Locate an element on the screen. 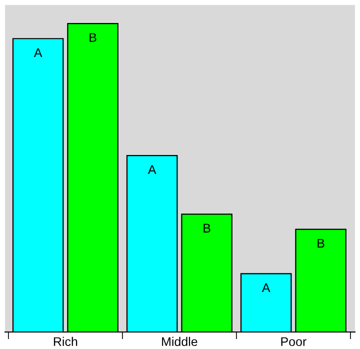  x-tick-label: Middle is located at coordinates (180, 341).